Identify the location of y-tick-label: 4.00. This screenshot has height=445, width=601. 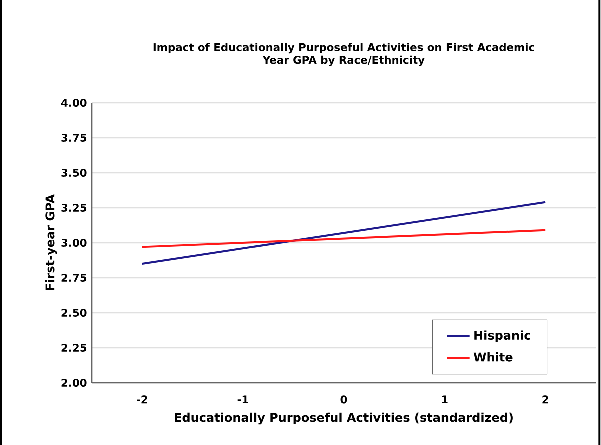
(74, 103).